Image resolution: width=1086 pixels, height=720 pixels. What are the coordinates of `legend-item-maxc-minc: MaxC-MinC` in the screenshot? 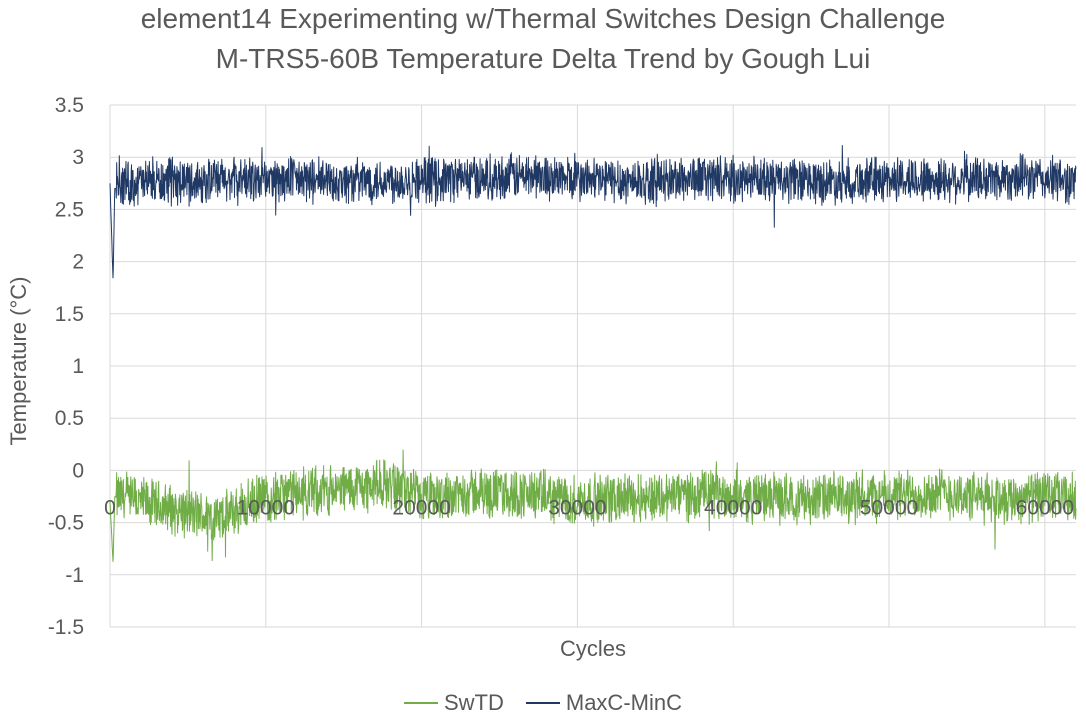 It's located at (603, 703).